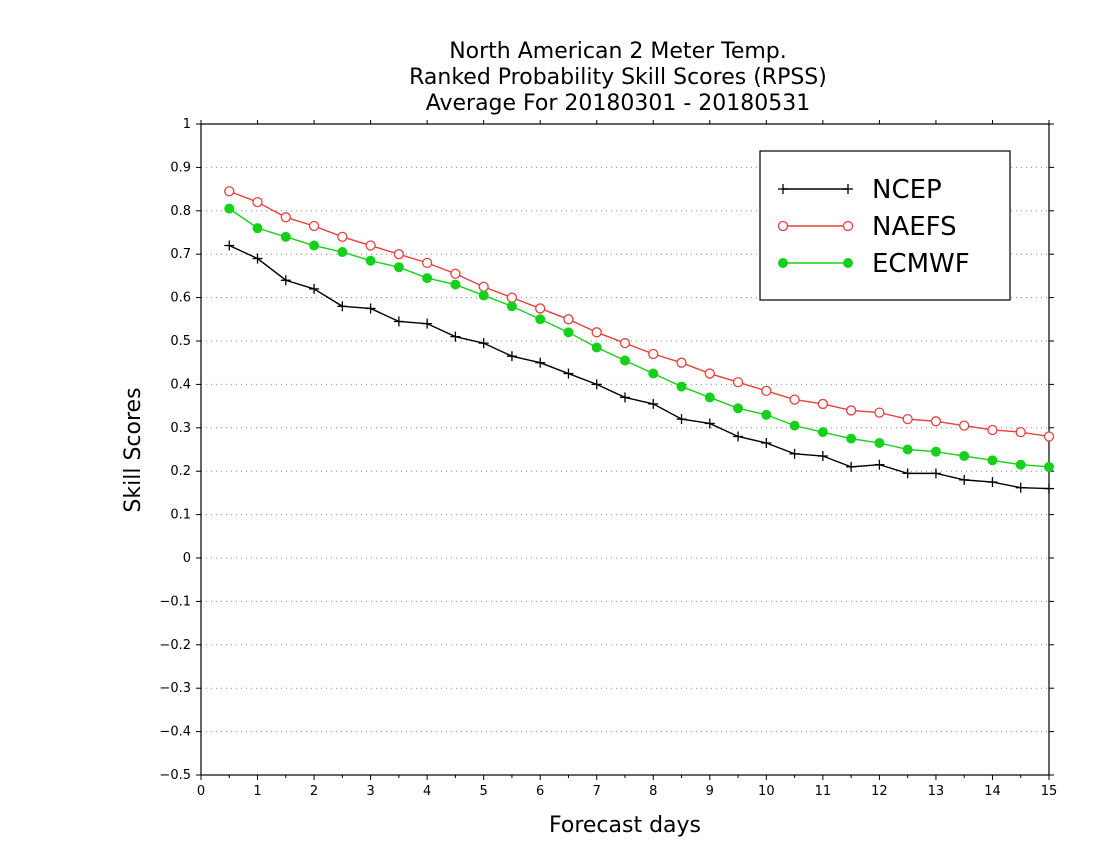 The height and width of the screenshot is (850, 1100). I want to click on y-tick-label: −0.1, so click(175, 601).